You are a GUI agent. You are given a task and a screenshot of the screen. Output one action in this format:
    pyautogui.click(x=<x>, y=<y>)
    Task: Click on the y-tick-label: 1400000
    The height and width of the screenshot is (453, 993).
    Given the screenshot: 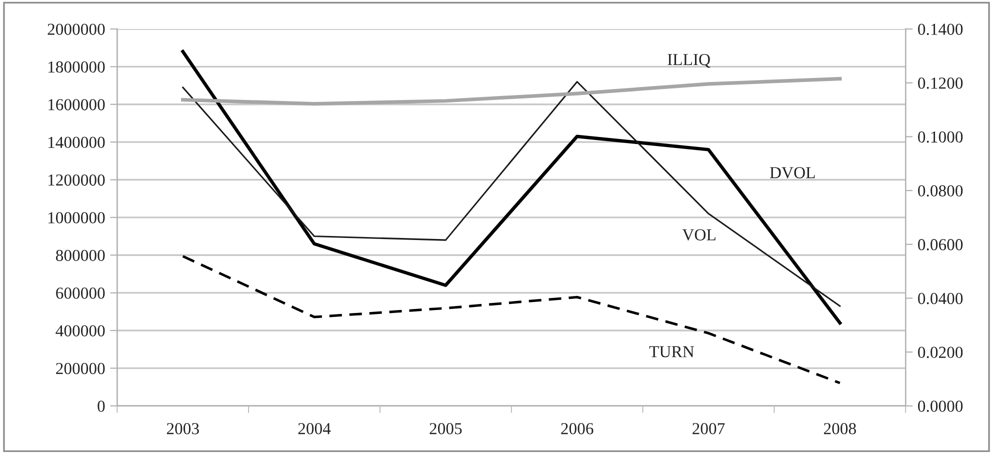 What is the action you would take?
    pyautogui.click(x=76, y=142)
    